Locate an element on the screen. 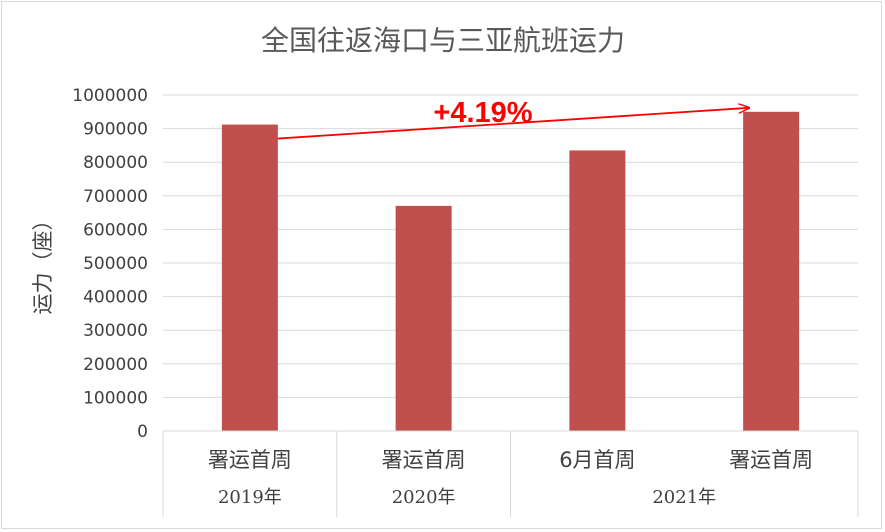 The image size is (885, 532). y-tick-label: 400000 is located at coordinates (115, 298).